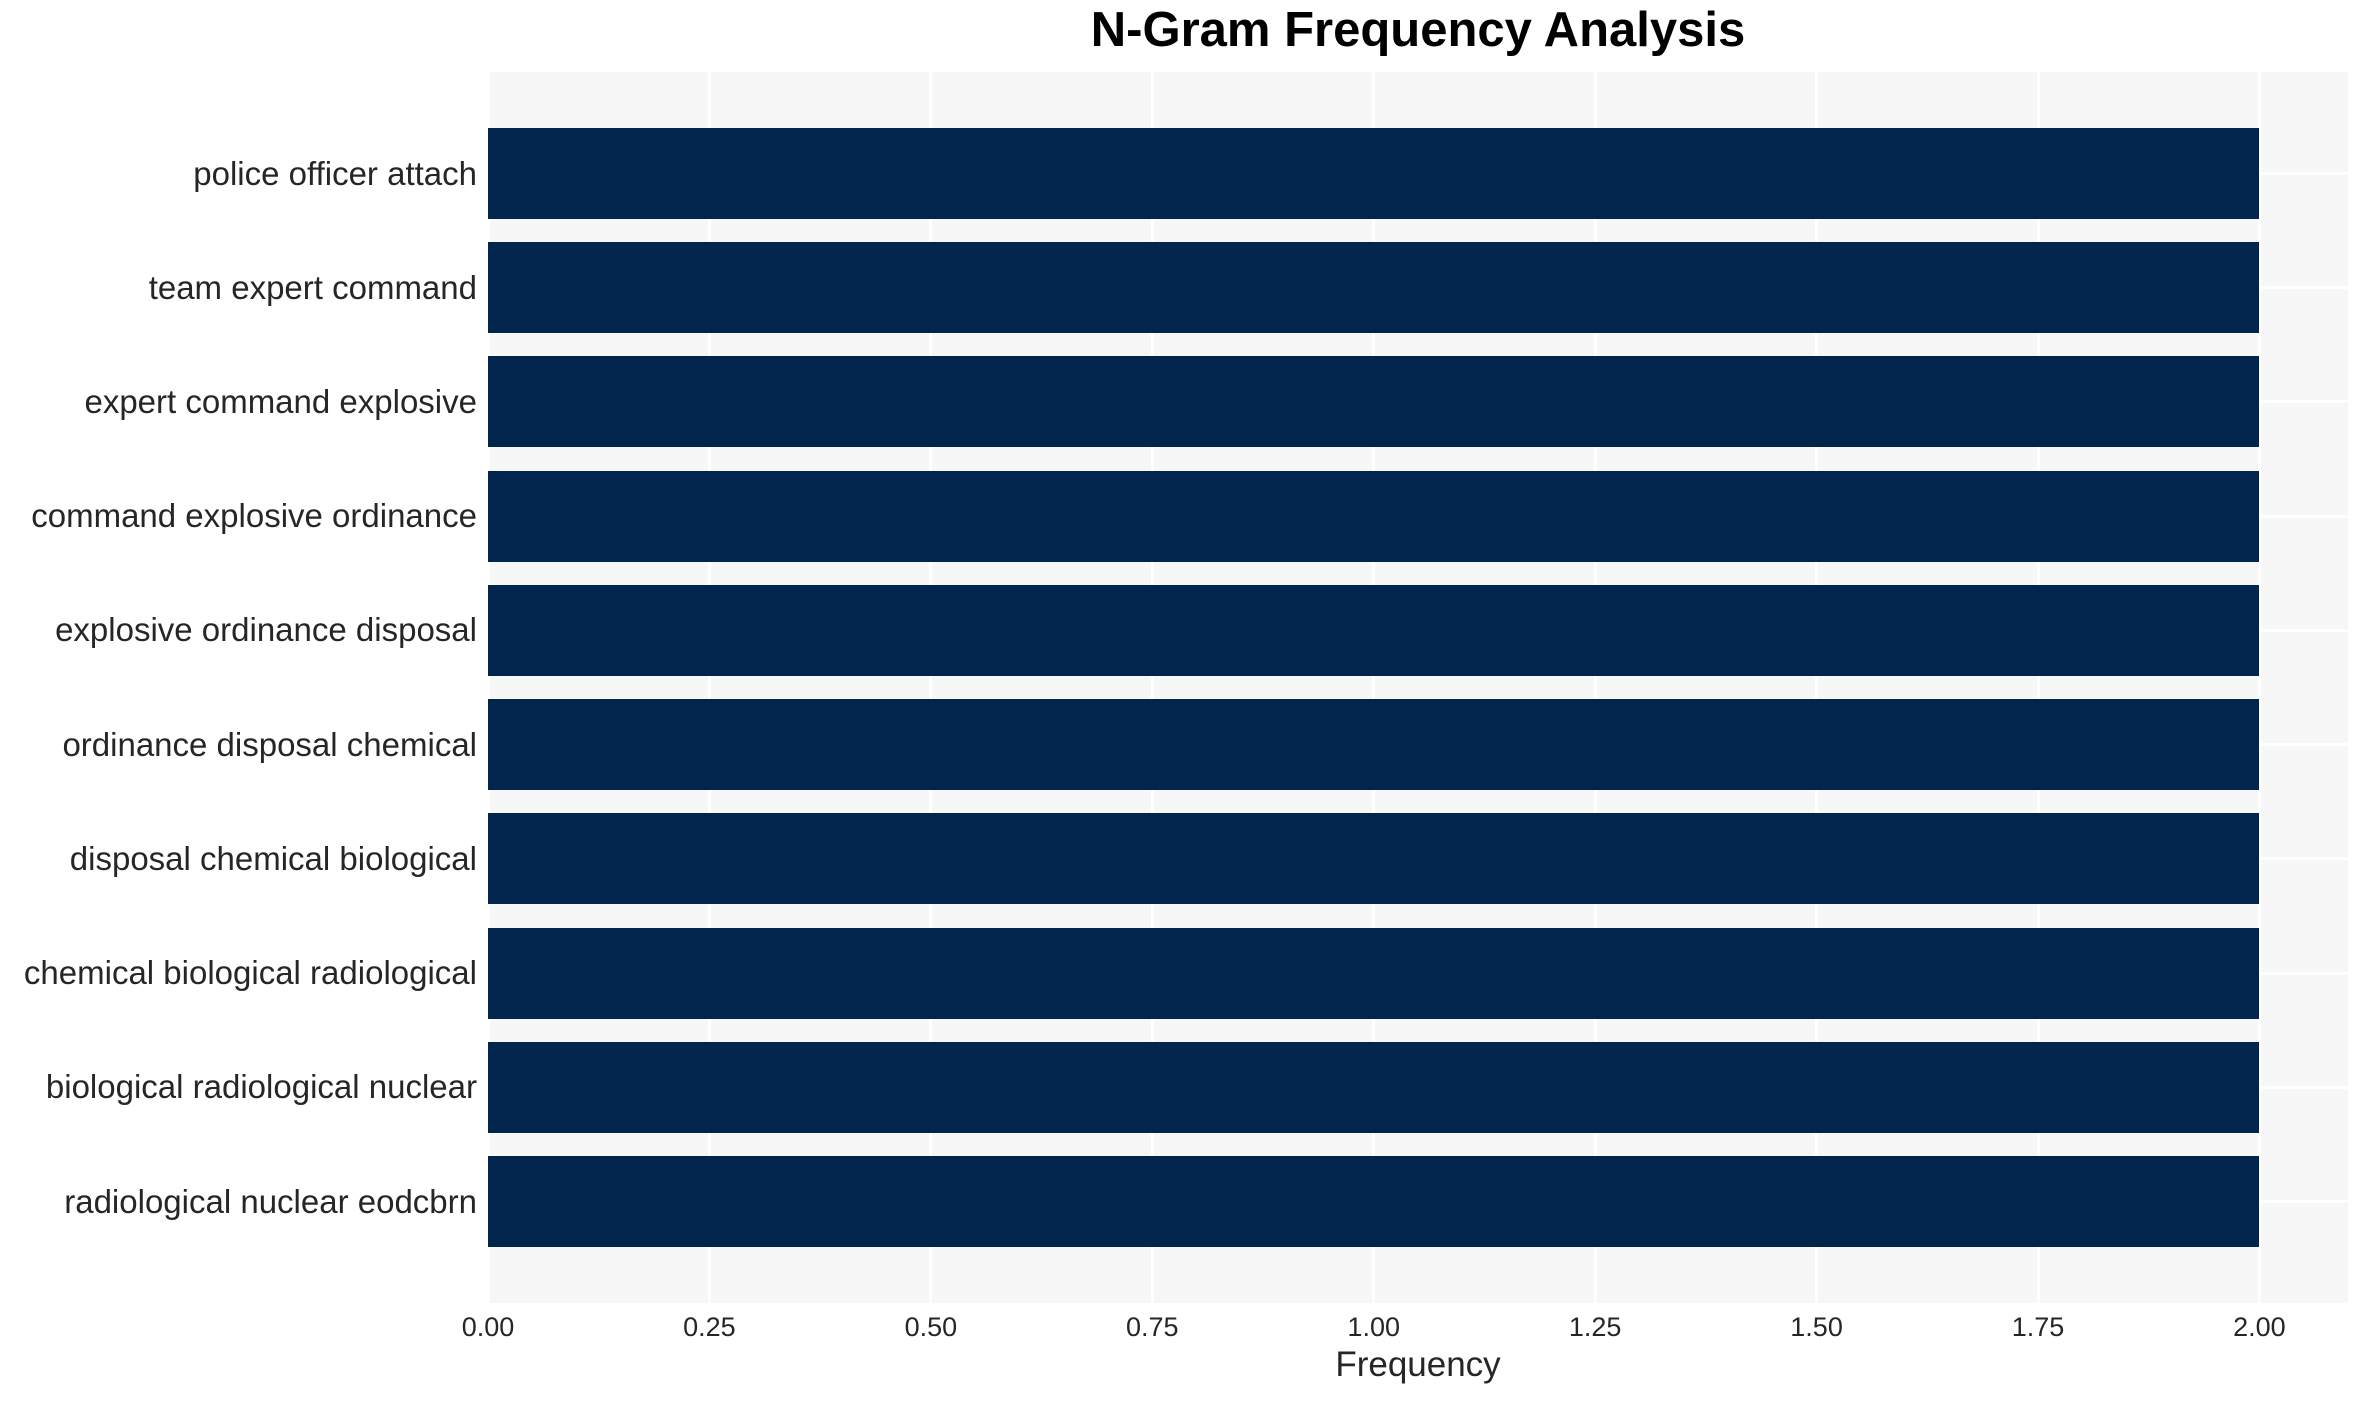 The width and height of the screenshot is (2367, 1402). I want to click on y-tick-label: team expert command, so click(312, 287).